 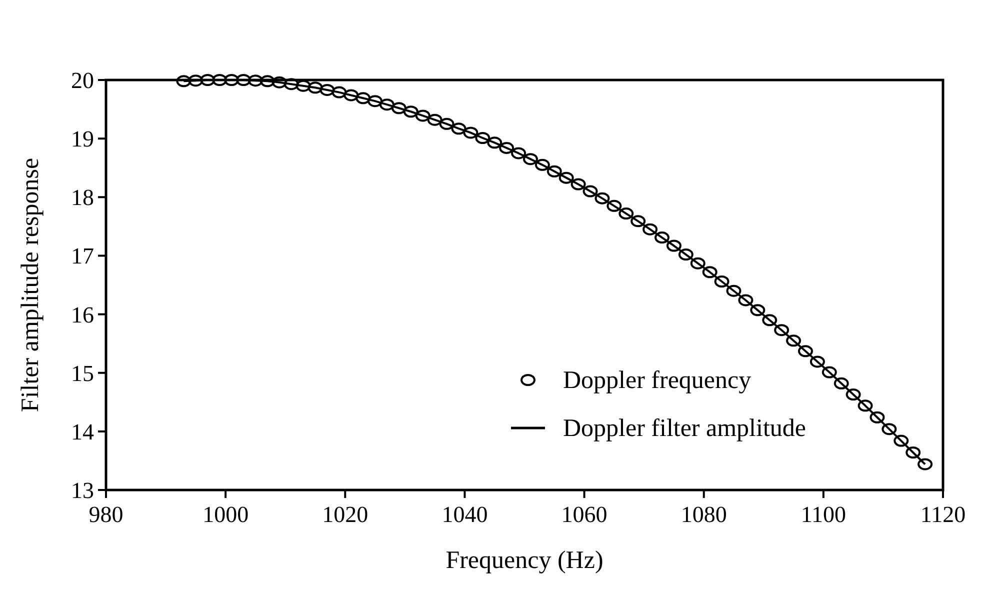 I want to click on x-tick-label: 1120, so click(x=943, y=514).